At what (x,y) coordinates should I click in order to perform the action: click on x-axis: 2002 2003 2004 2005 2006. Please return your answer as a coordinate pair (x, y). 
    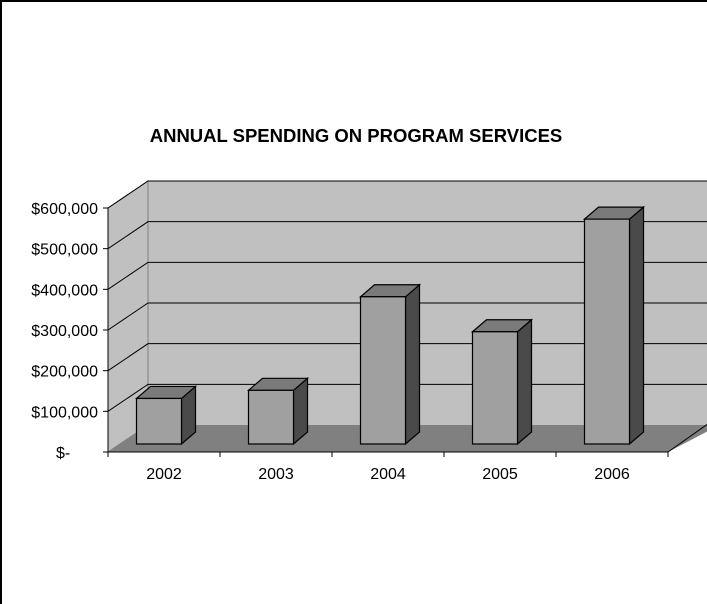
    Looking at the image, I should click on (388, 467).